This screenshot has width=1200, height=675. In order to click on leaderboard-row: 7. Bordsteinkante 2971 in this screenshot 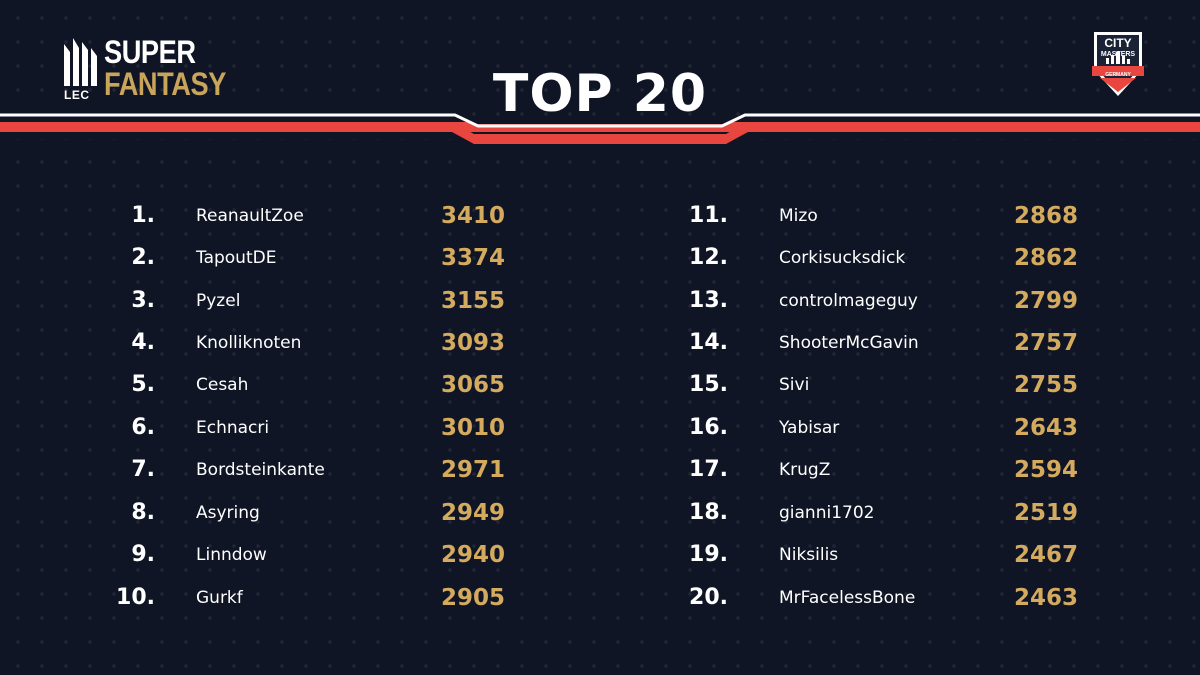, I will do `click(600, 470)`.